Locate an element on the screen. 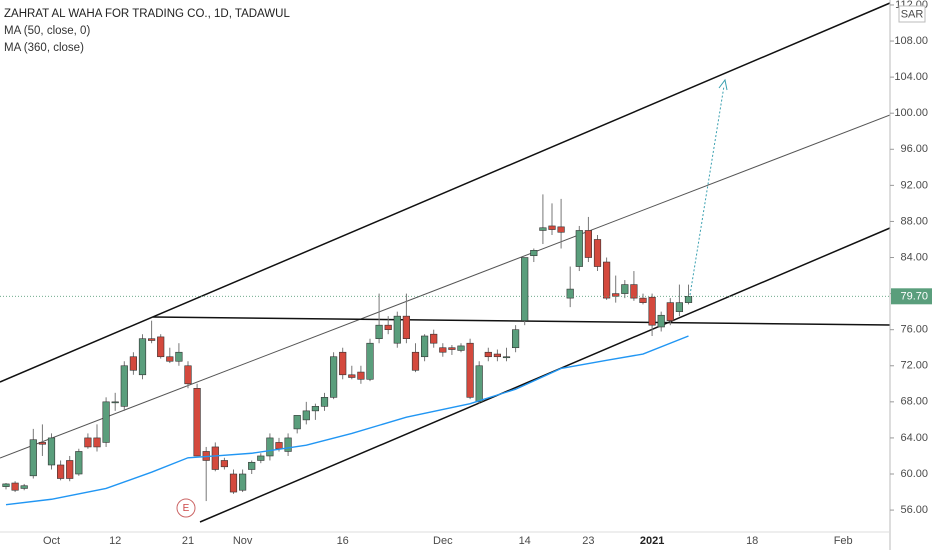  y-tick-label: 92.00 is located at coordinates (914, 185).